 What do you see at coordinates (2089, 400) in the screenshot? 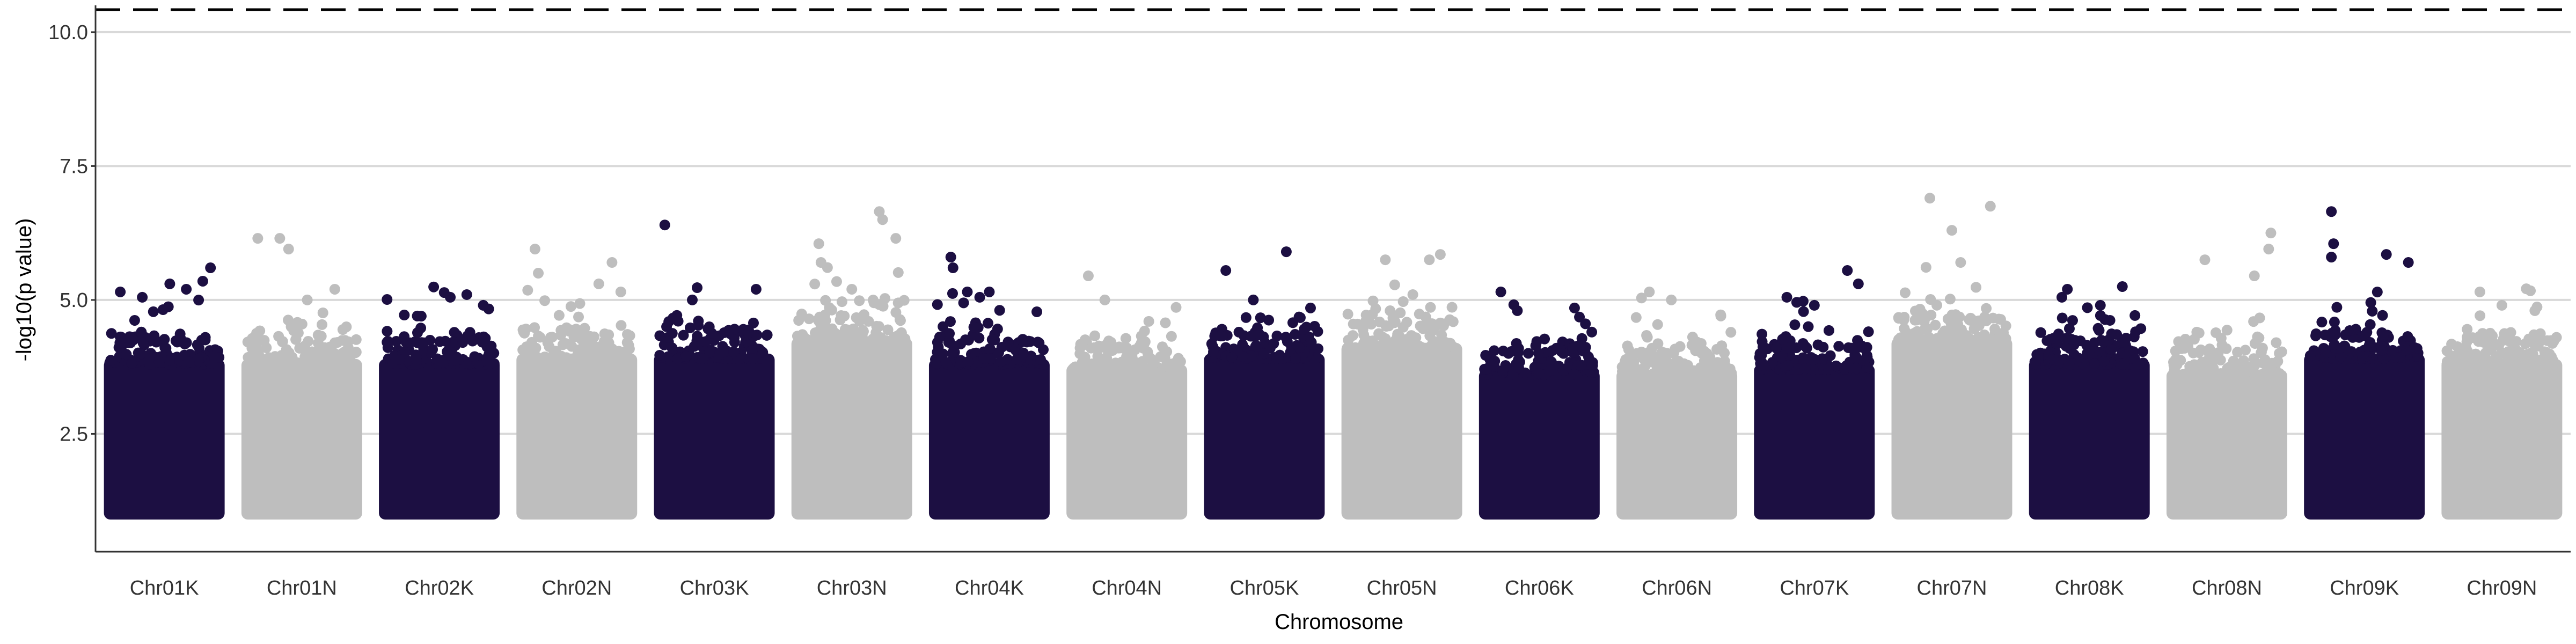
I see `chromosome-points-Chr08K` at bounding box center [2089, 400].